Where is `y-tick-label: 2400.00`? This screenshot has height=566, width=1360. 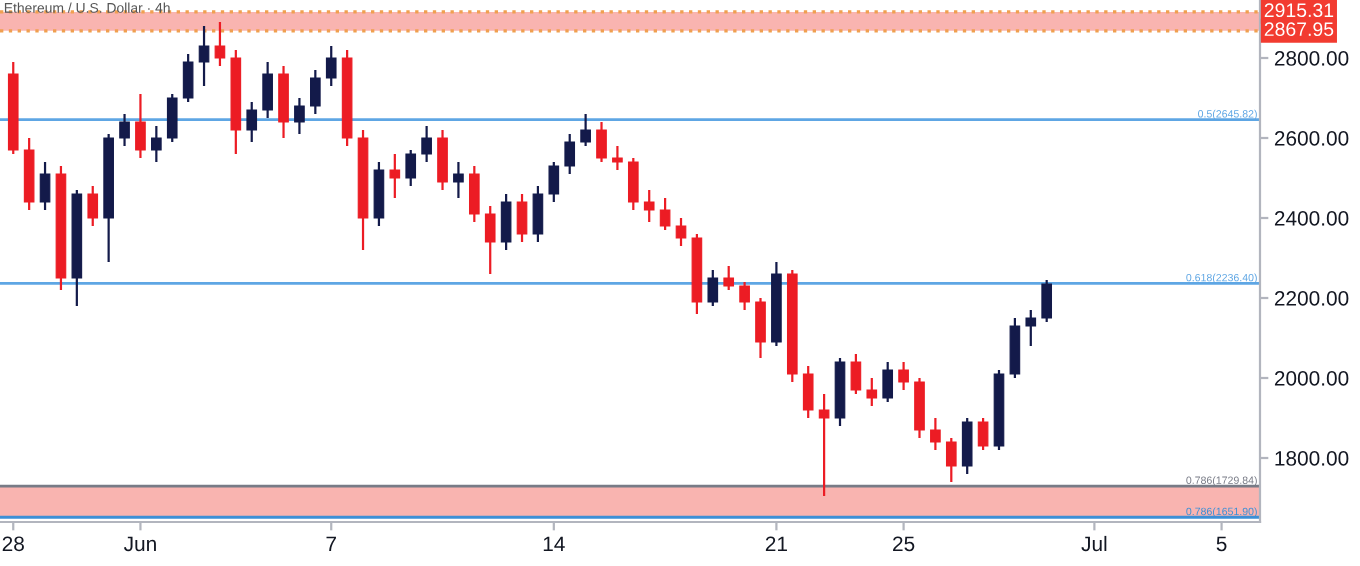 y-tick-label: 2400.00 is located at coordinates (1311, 218).